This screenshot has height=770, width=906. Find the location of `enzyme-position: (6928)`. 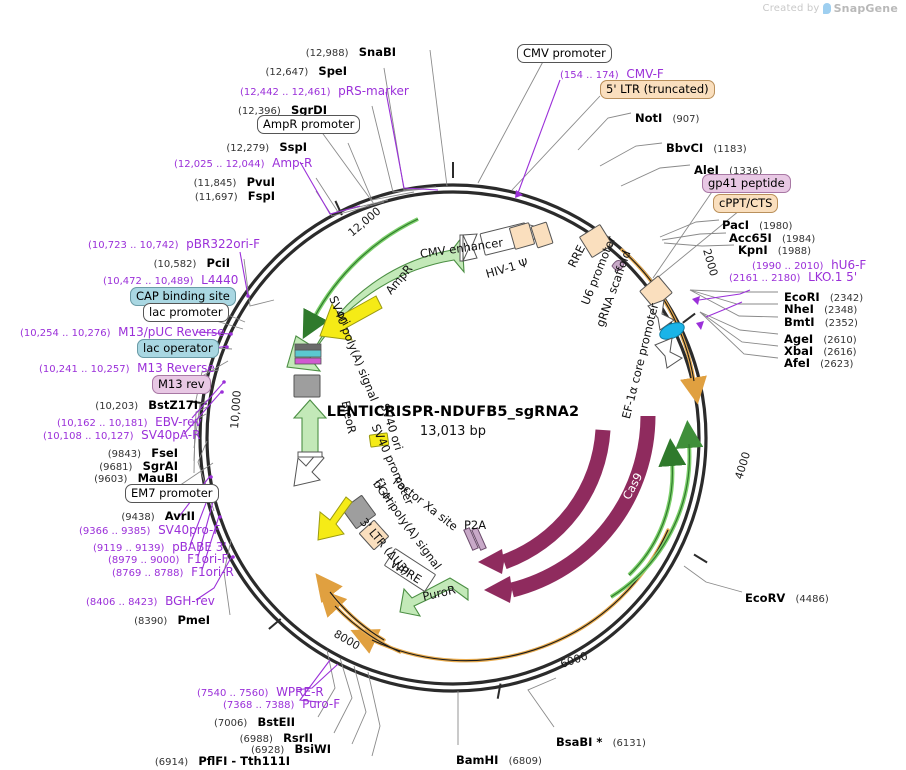

enzyme-position: (6928) is located at coordinates (268, 750).